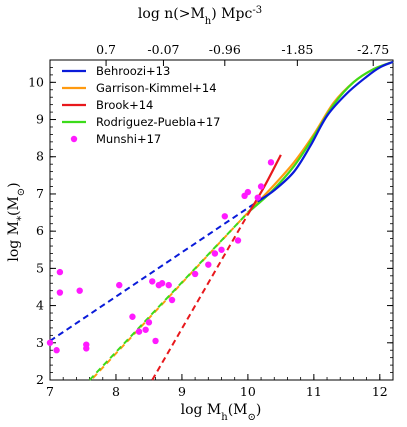 This screenshot has height=427, width=407. What do you see at coordinates (158, 122) in the screenshot?
I see `legend-label: Rodriguez-Puebla+17` at bounding box center [158, 122].